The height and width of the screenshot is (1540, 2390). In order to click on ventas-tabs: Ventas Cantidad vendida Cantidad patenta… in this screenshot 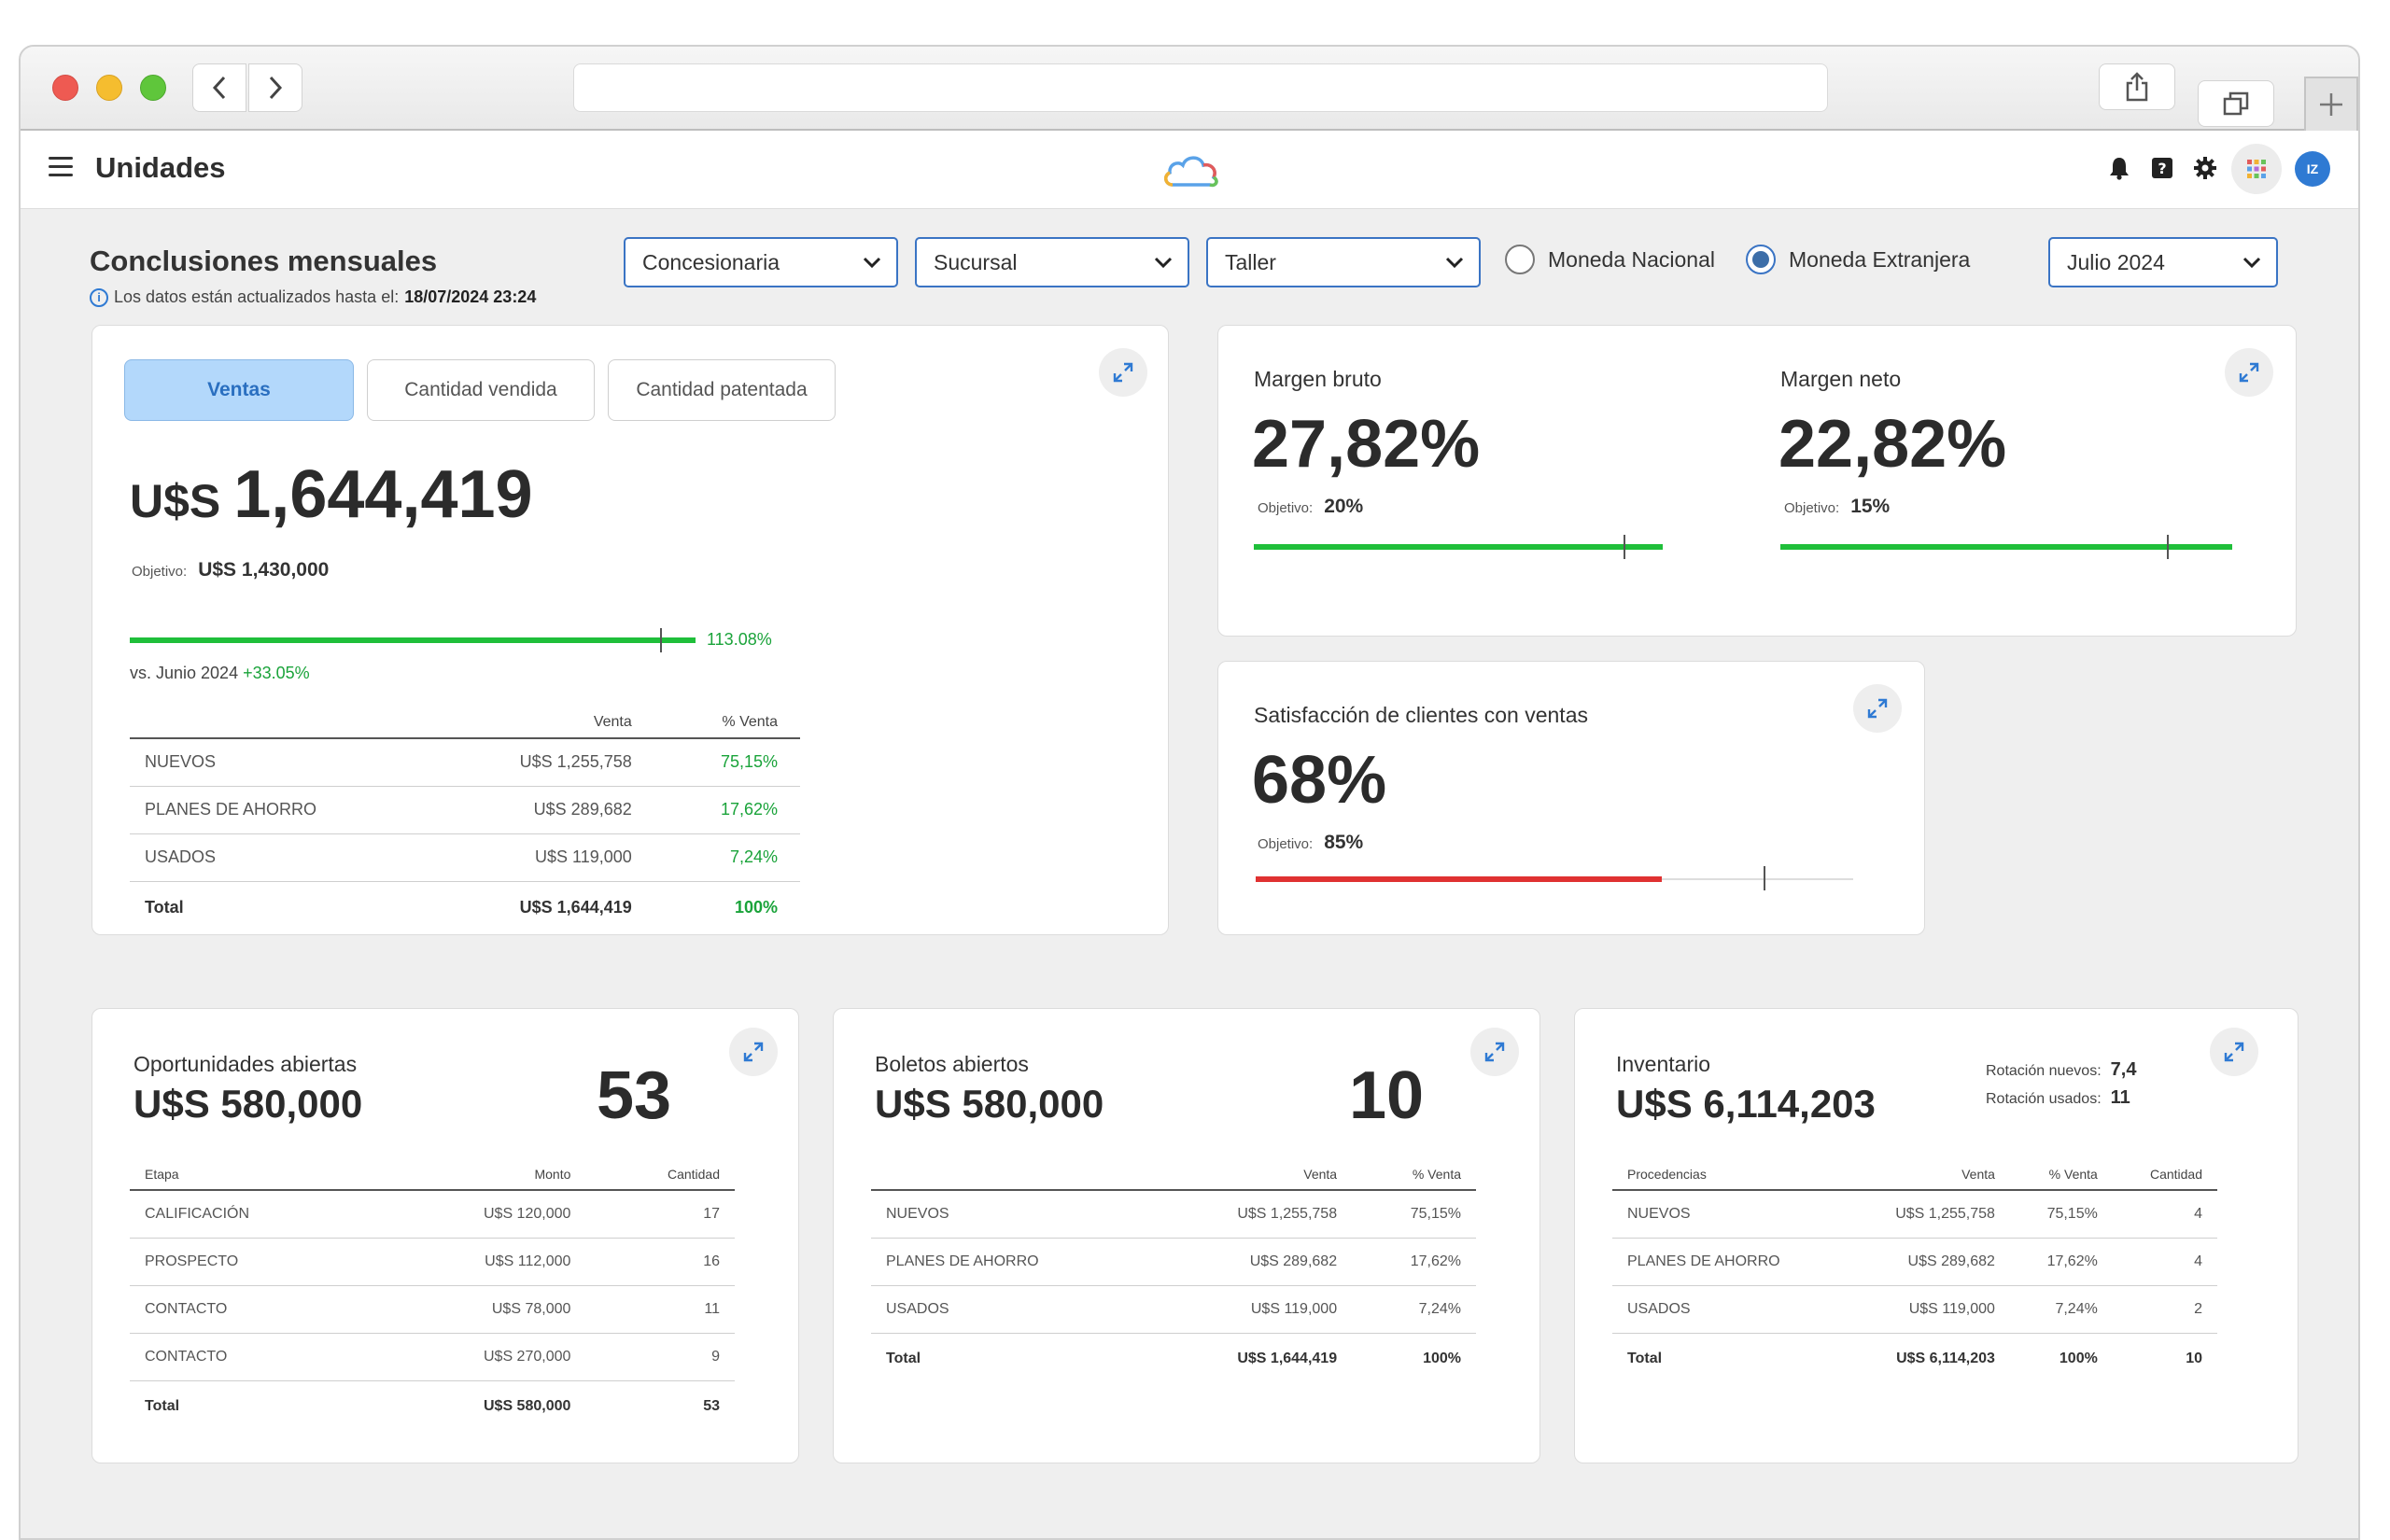, I will do `click(480, 390)`.